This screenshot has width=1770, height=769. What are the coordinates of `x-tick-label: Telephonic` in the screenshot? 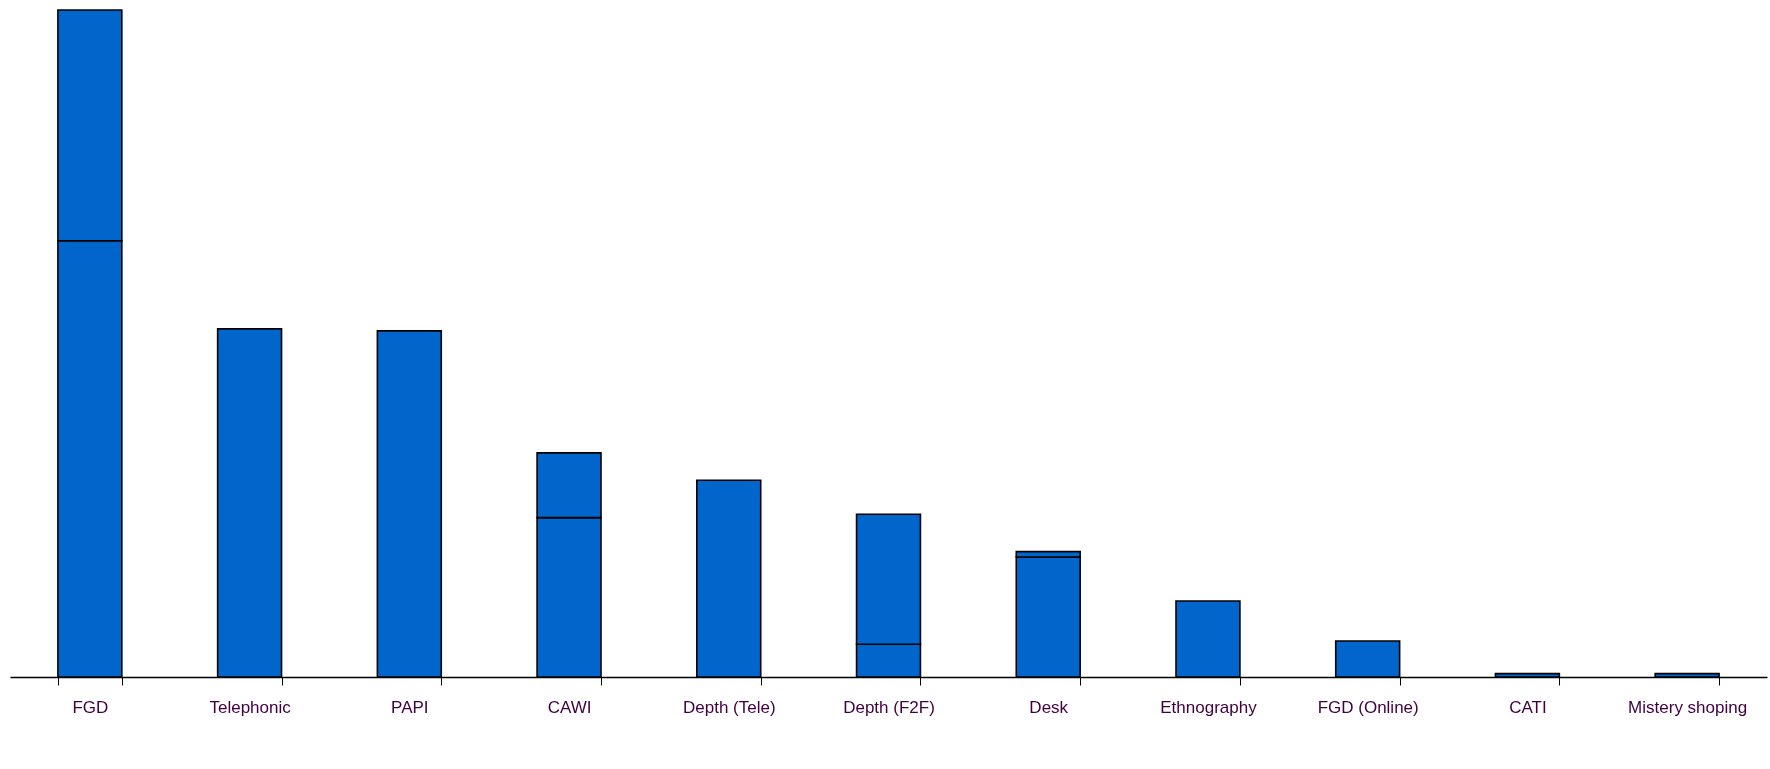 It's located at (250, 707).